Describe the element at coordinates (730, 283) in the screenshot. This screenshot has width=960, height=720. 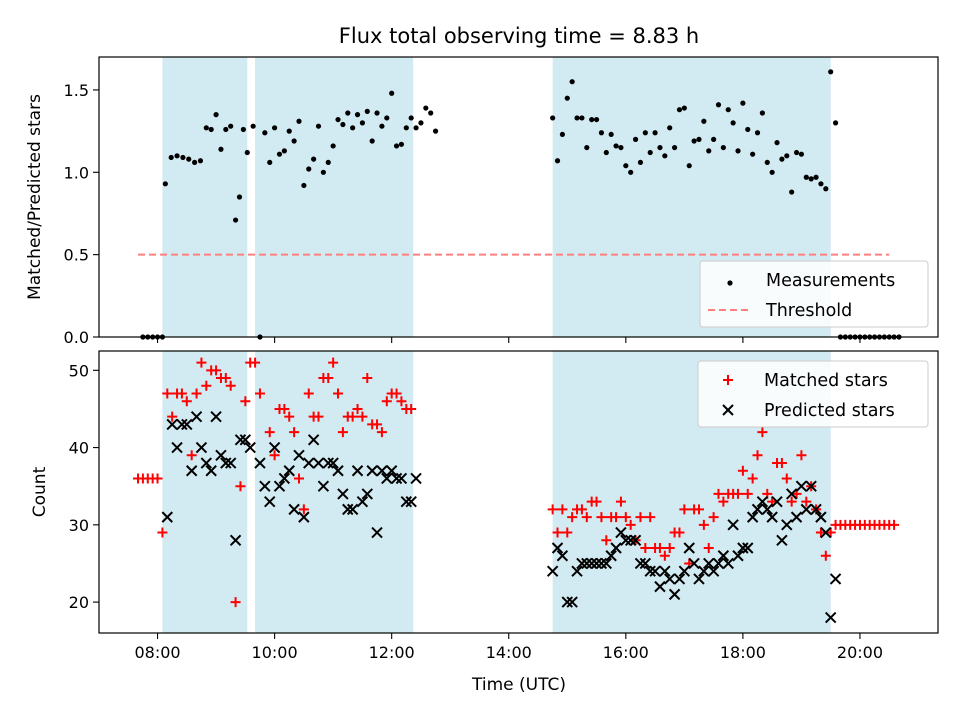
I see `legend-measurements-marker` at that location.